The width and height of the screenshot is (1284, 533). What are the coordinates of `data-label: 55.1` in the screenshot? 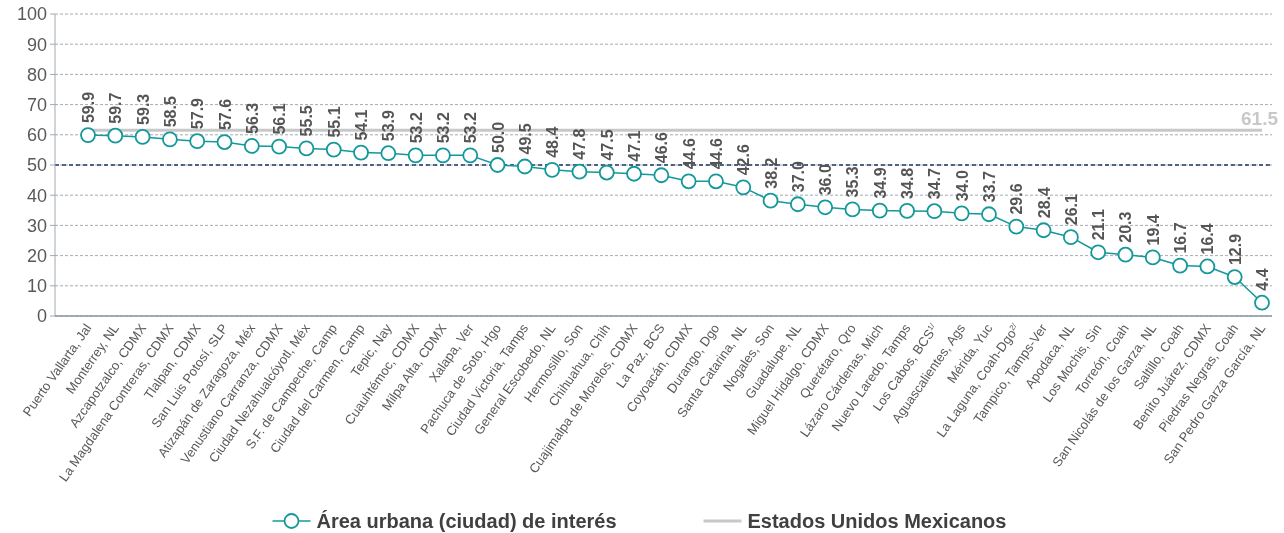 It's located at (334, 122).